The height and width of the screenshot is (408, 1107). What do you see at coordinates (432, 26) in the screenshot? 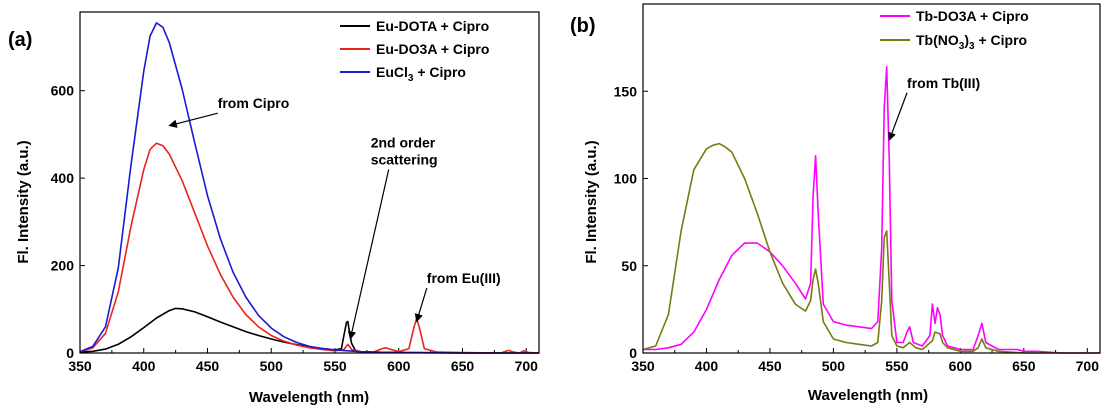
I see `legend-label-a-0: Eu-DOTA + Cipro` at bounding box center [432, 26].